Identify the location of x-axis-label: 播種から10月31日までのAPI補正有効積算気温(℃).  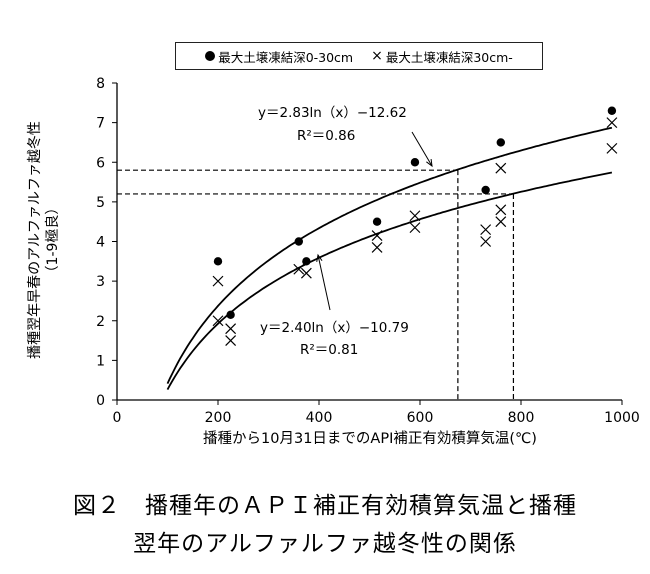
(370, 439).